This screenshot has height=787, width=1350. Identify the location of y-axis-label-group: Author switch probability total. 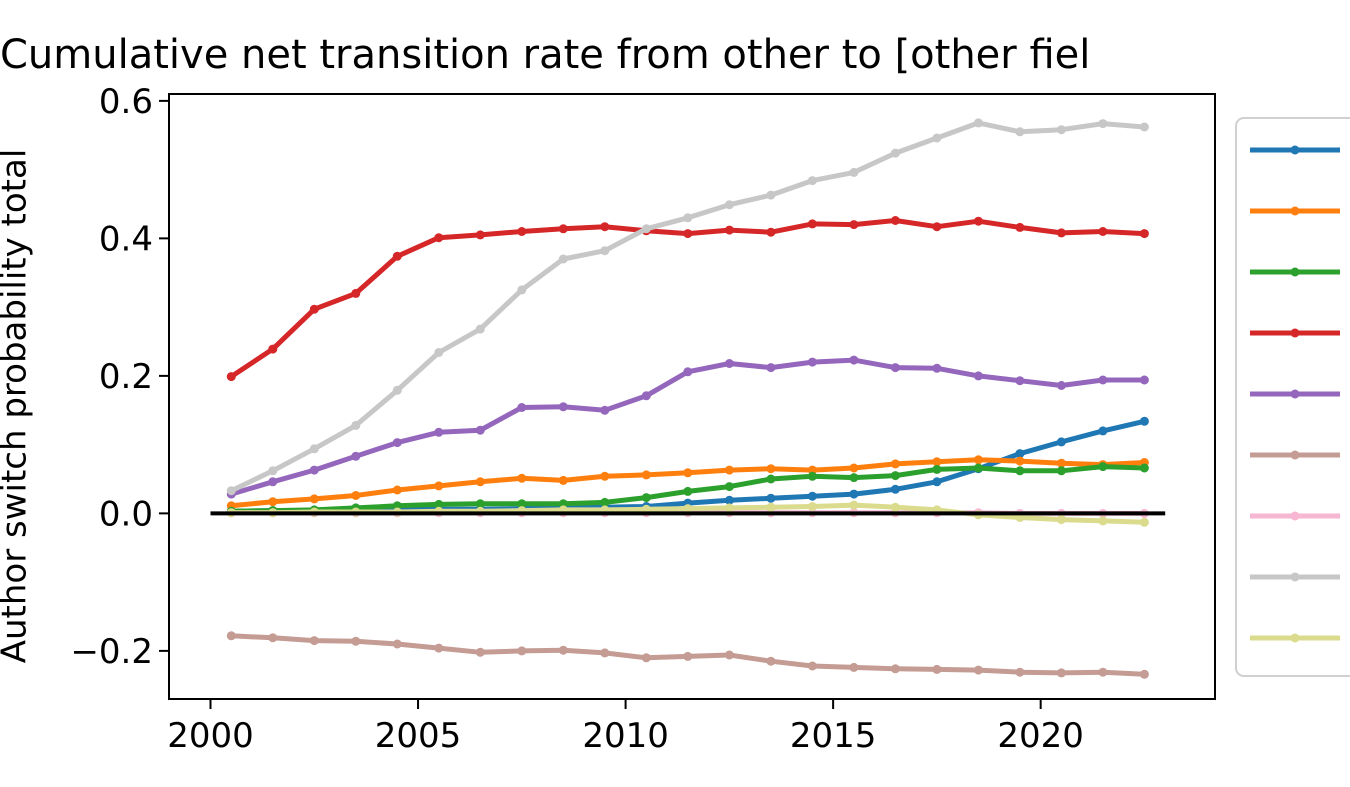
(17, 406).